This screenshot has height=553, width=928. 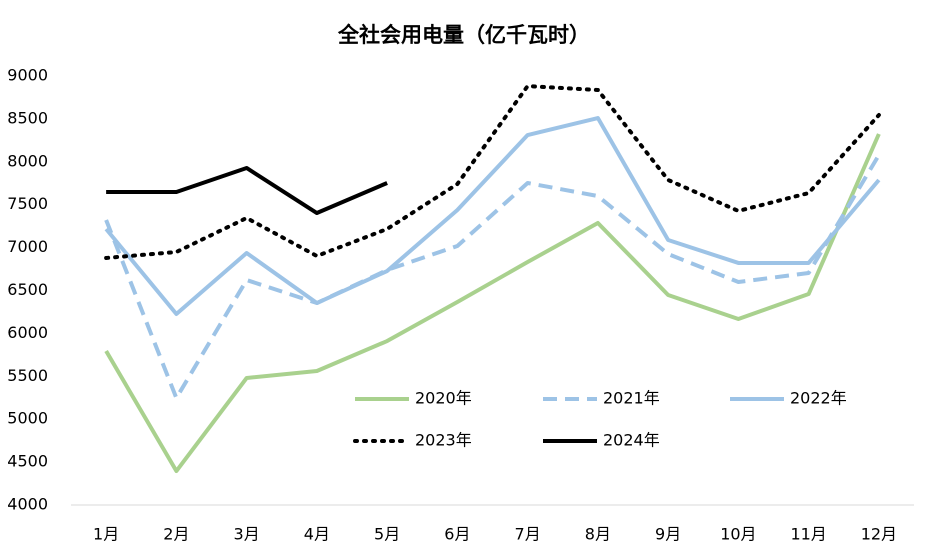 I want to click on legend-label: 2020年, so click(x=443, y=398).